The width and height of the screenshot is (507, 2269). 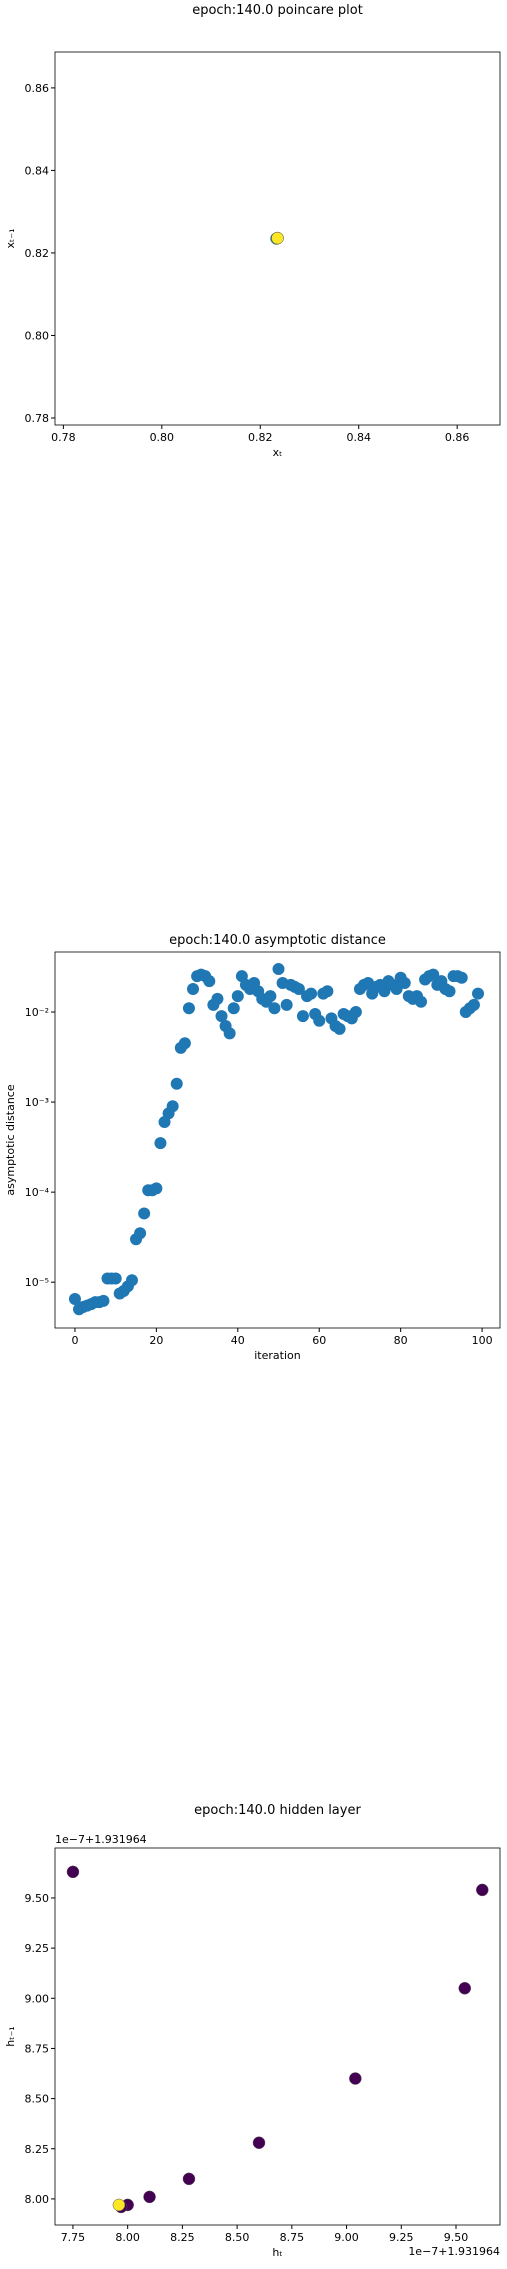 I want to click on x-tick-label: 9.00, so click(x=346, y=2237).